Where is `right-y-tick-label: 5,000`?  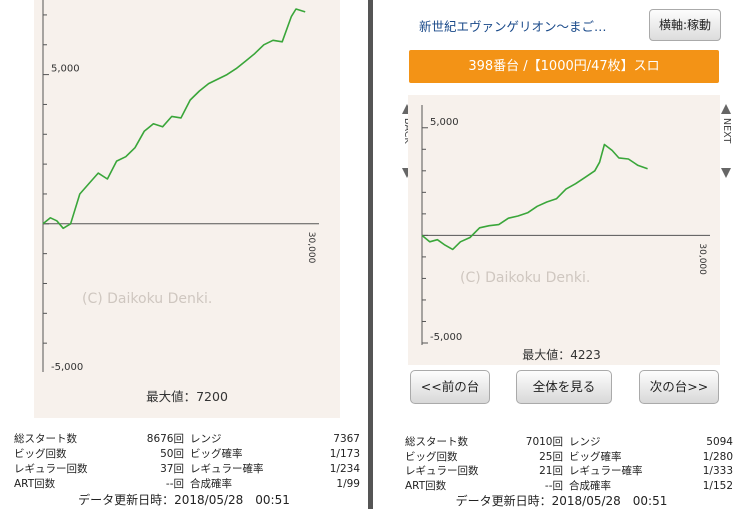 right-y-tick-label: 5,000 is located at coordinates (444, 122).